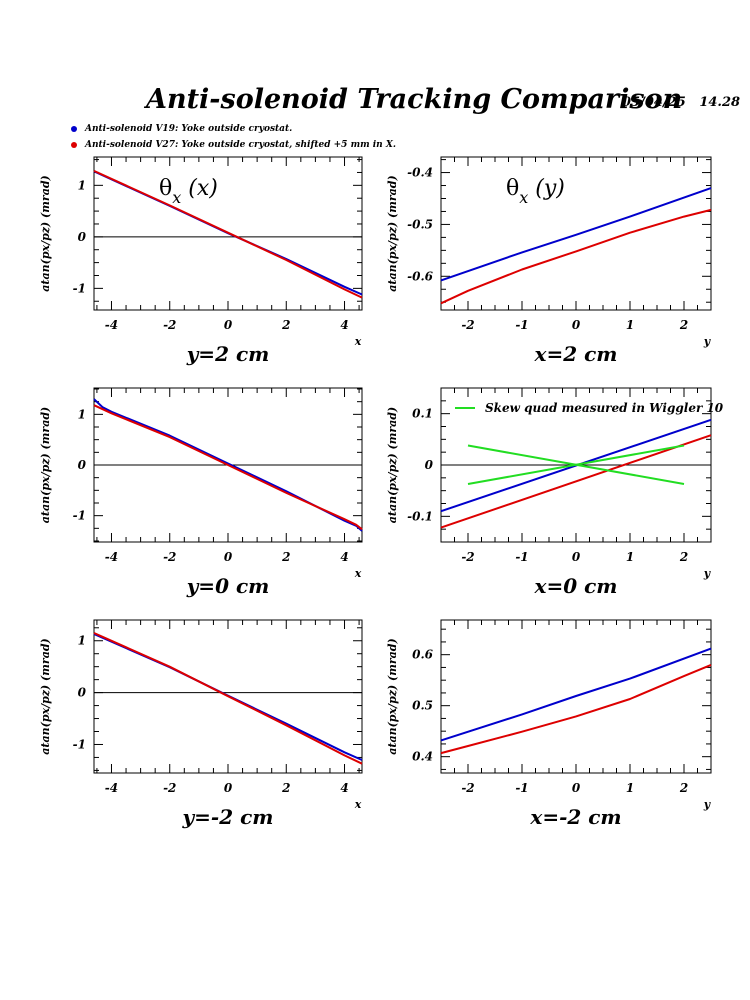  I want to click on panel-caption: x=-2 cm, so click(575, 817).